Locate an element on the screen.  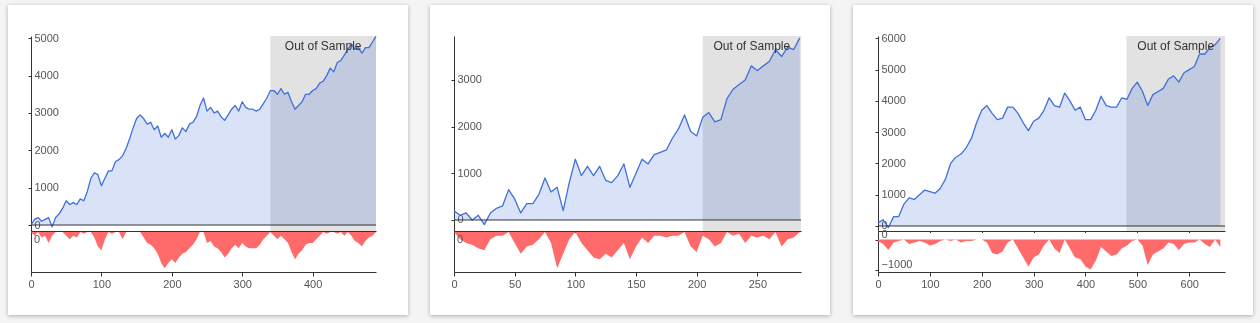
x-tick-label: 600 is located at coordinates (1189, 283).